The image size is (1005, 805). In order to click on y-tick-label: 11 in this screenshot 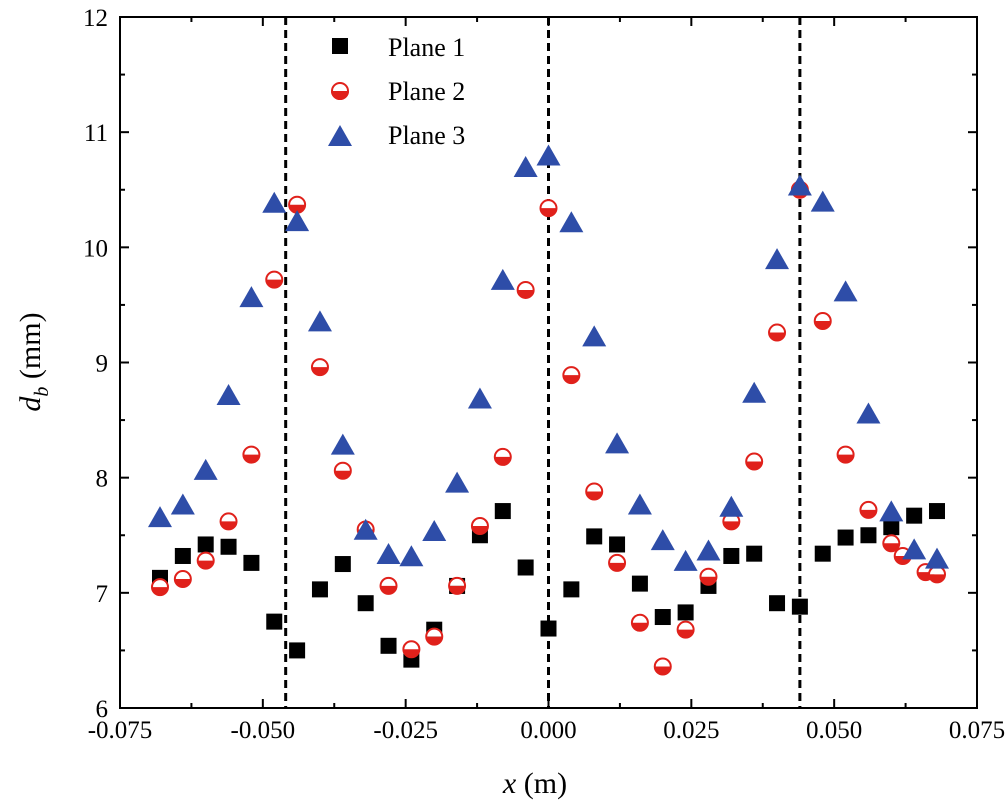, I will do `click(96, 133)`.